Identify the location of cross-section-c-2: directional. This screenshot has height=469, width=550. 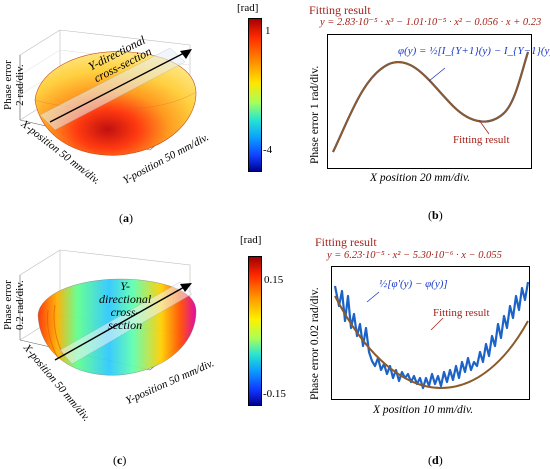
(125, 299).